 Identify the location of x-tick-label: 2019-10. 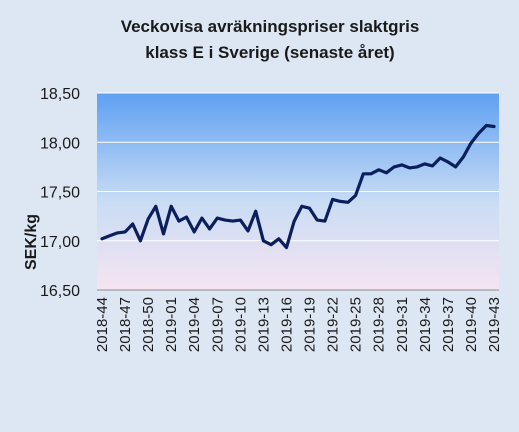
(240, 324).